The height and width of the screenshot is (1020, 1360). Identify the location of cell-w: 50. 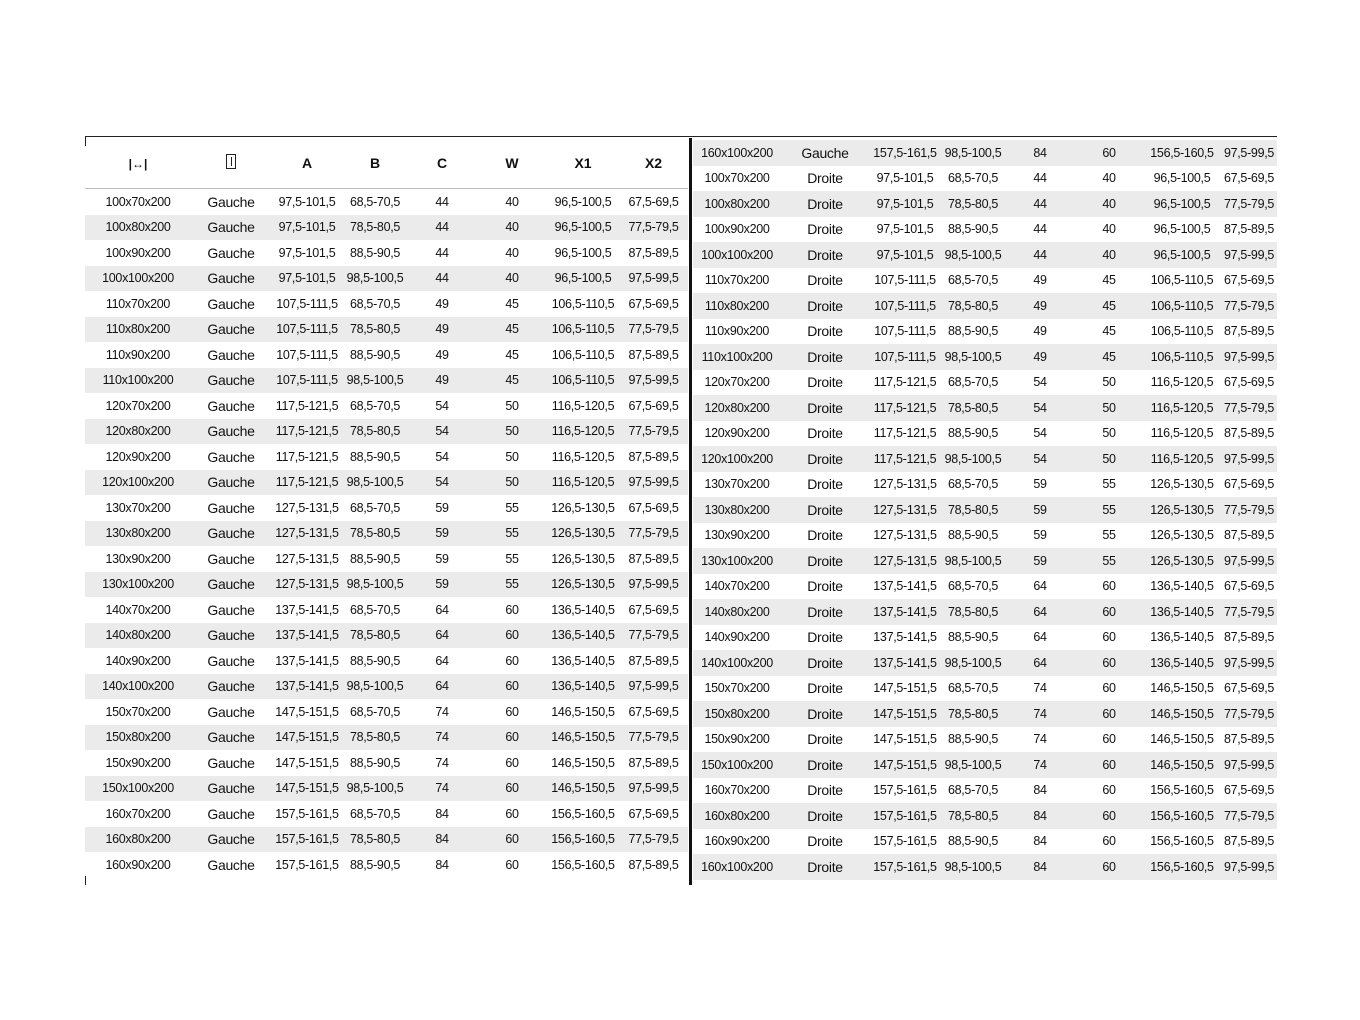
(512, 482).